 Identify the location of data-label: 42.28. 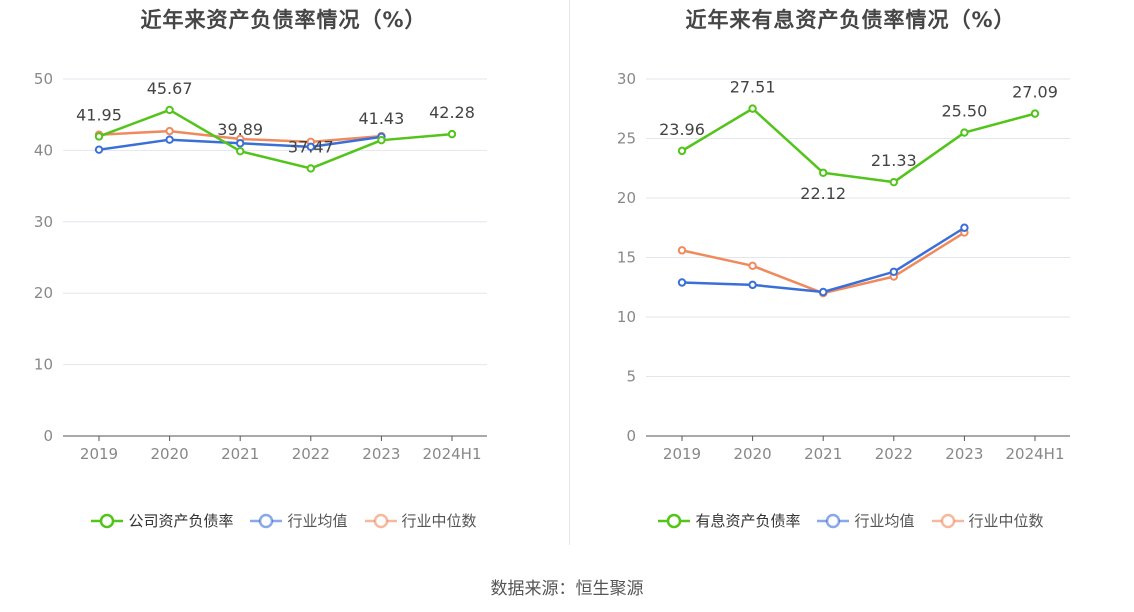
(452, 112).